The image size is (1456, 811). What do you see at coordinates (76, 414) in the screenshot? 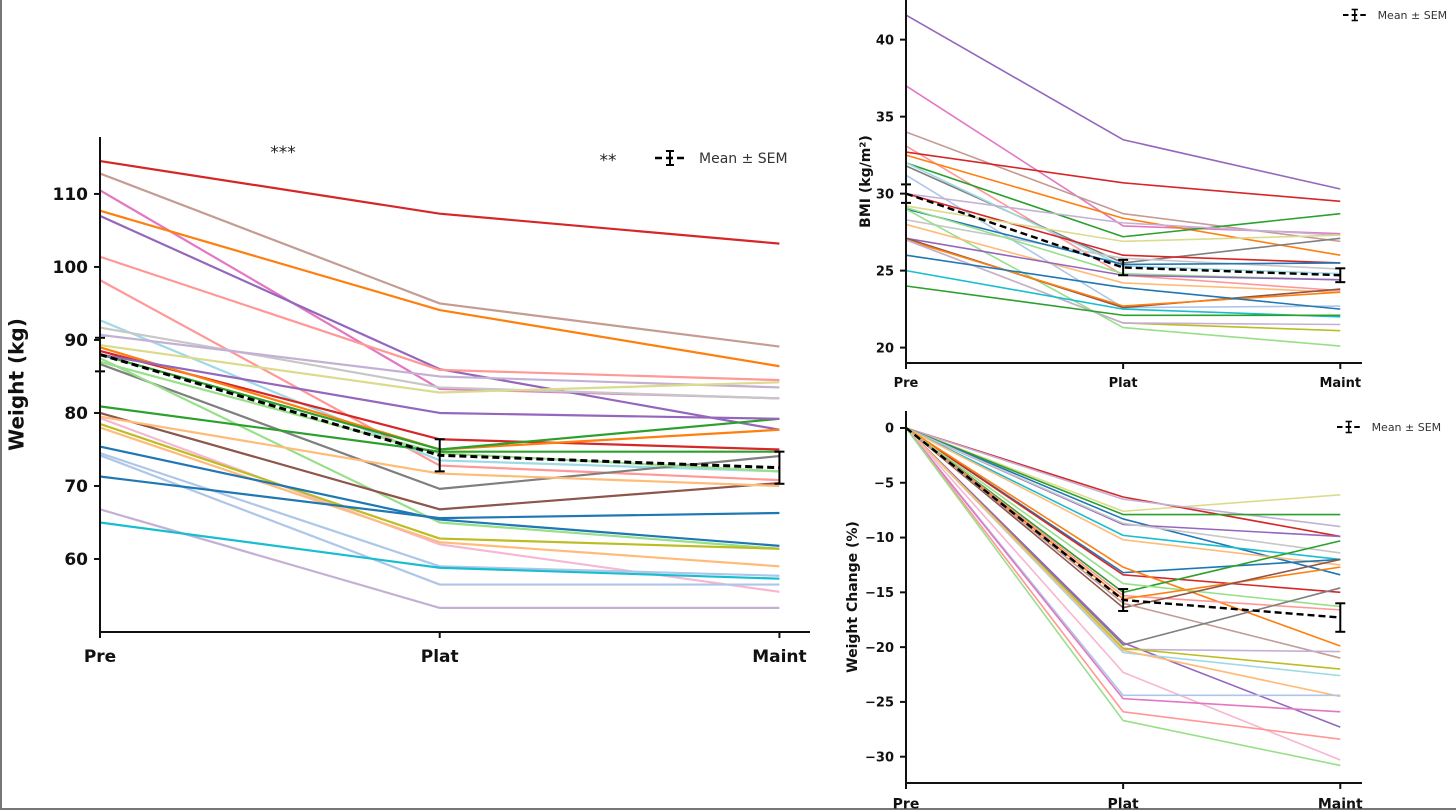
I see `y-tick-label: 80` at bounding box center [76, 414].